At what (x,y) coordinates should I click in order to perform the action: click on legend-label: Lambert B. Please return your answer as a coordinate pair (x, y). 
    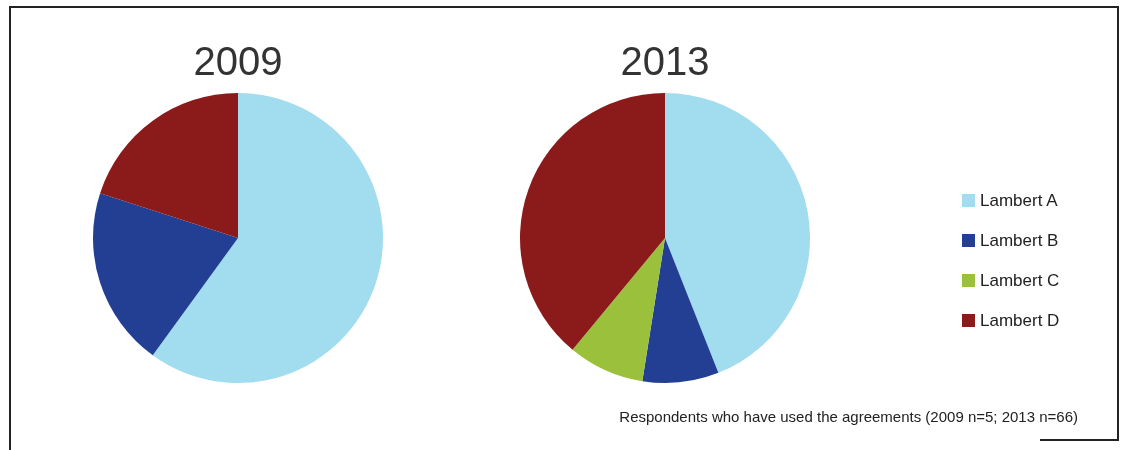
    Looking at the image, I should click on (1019, 240).